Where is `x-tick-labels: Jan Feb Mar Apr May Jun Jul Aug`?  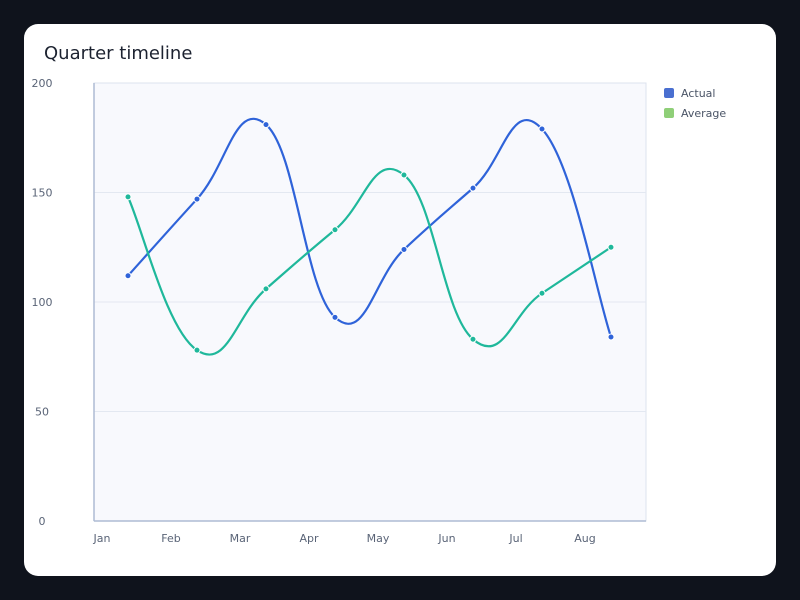 x-tick-labels: Jan Feb Mar Apr May Jun Jul Aug is located at coordinates (344, 538).